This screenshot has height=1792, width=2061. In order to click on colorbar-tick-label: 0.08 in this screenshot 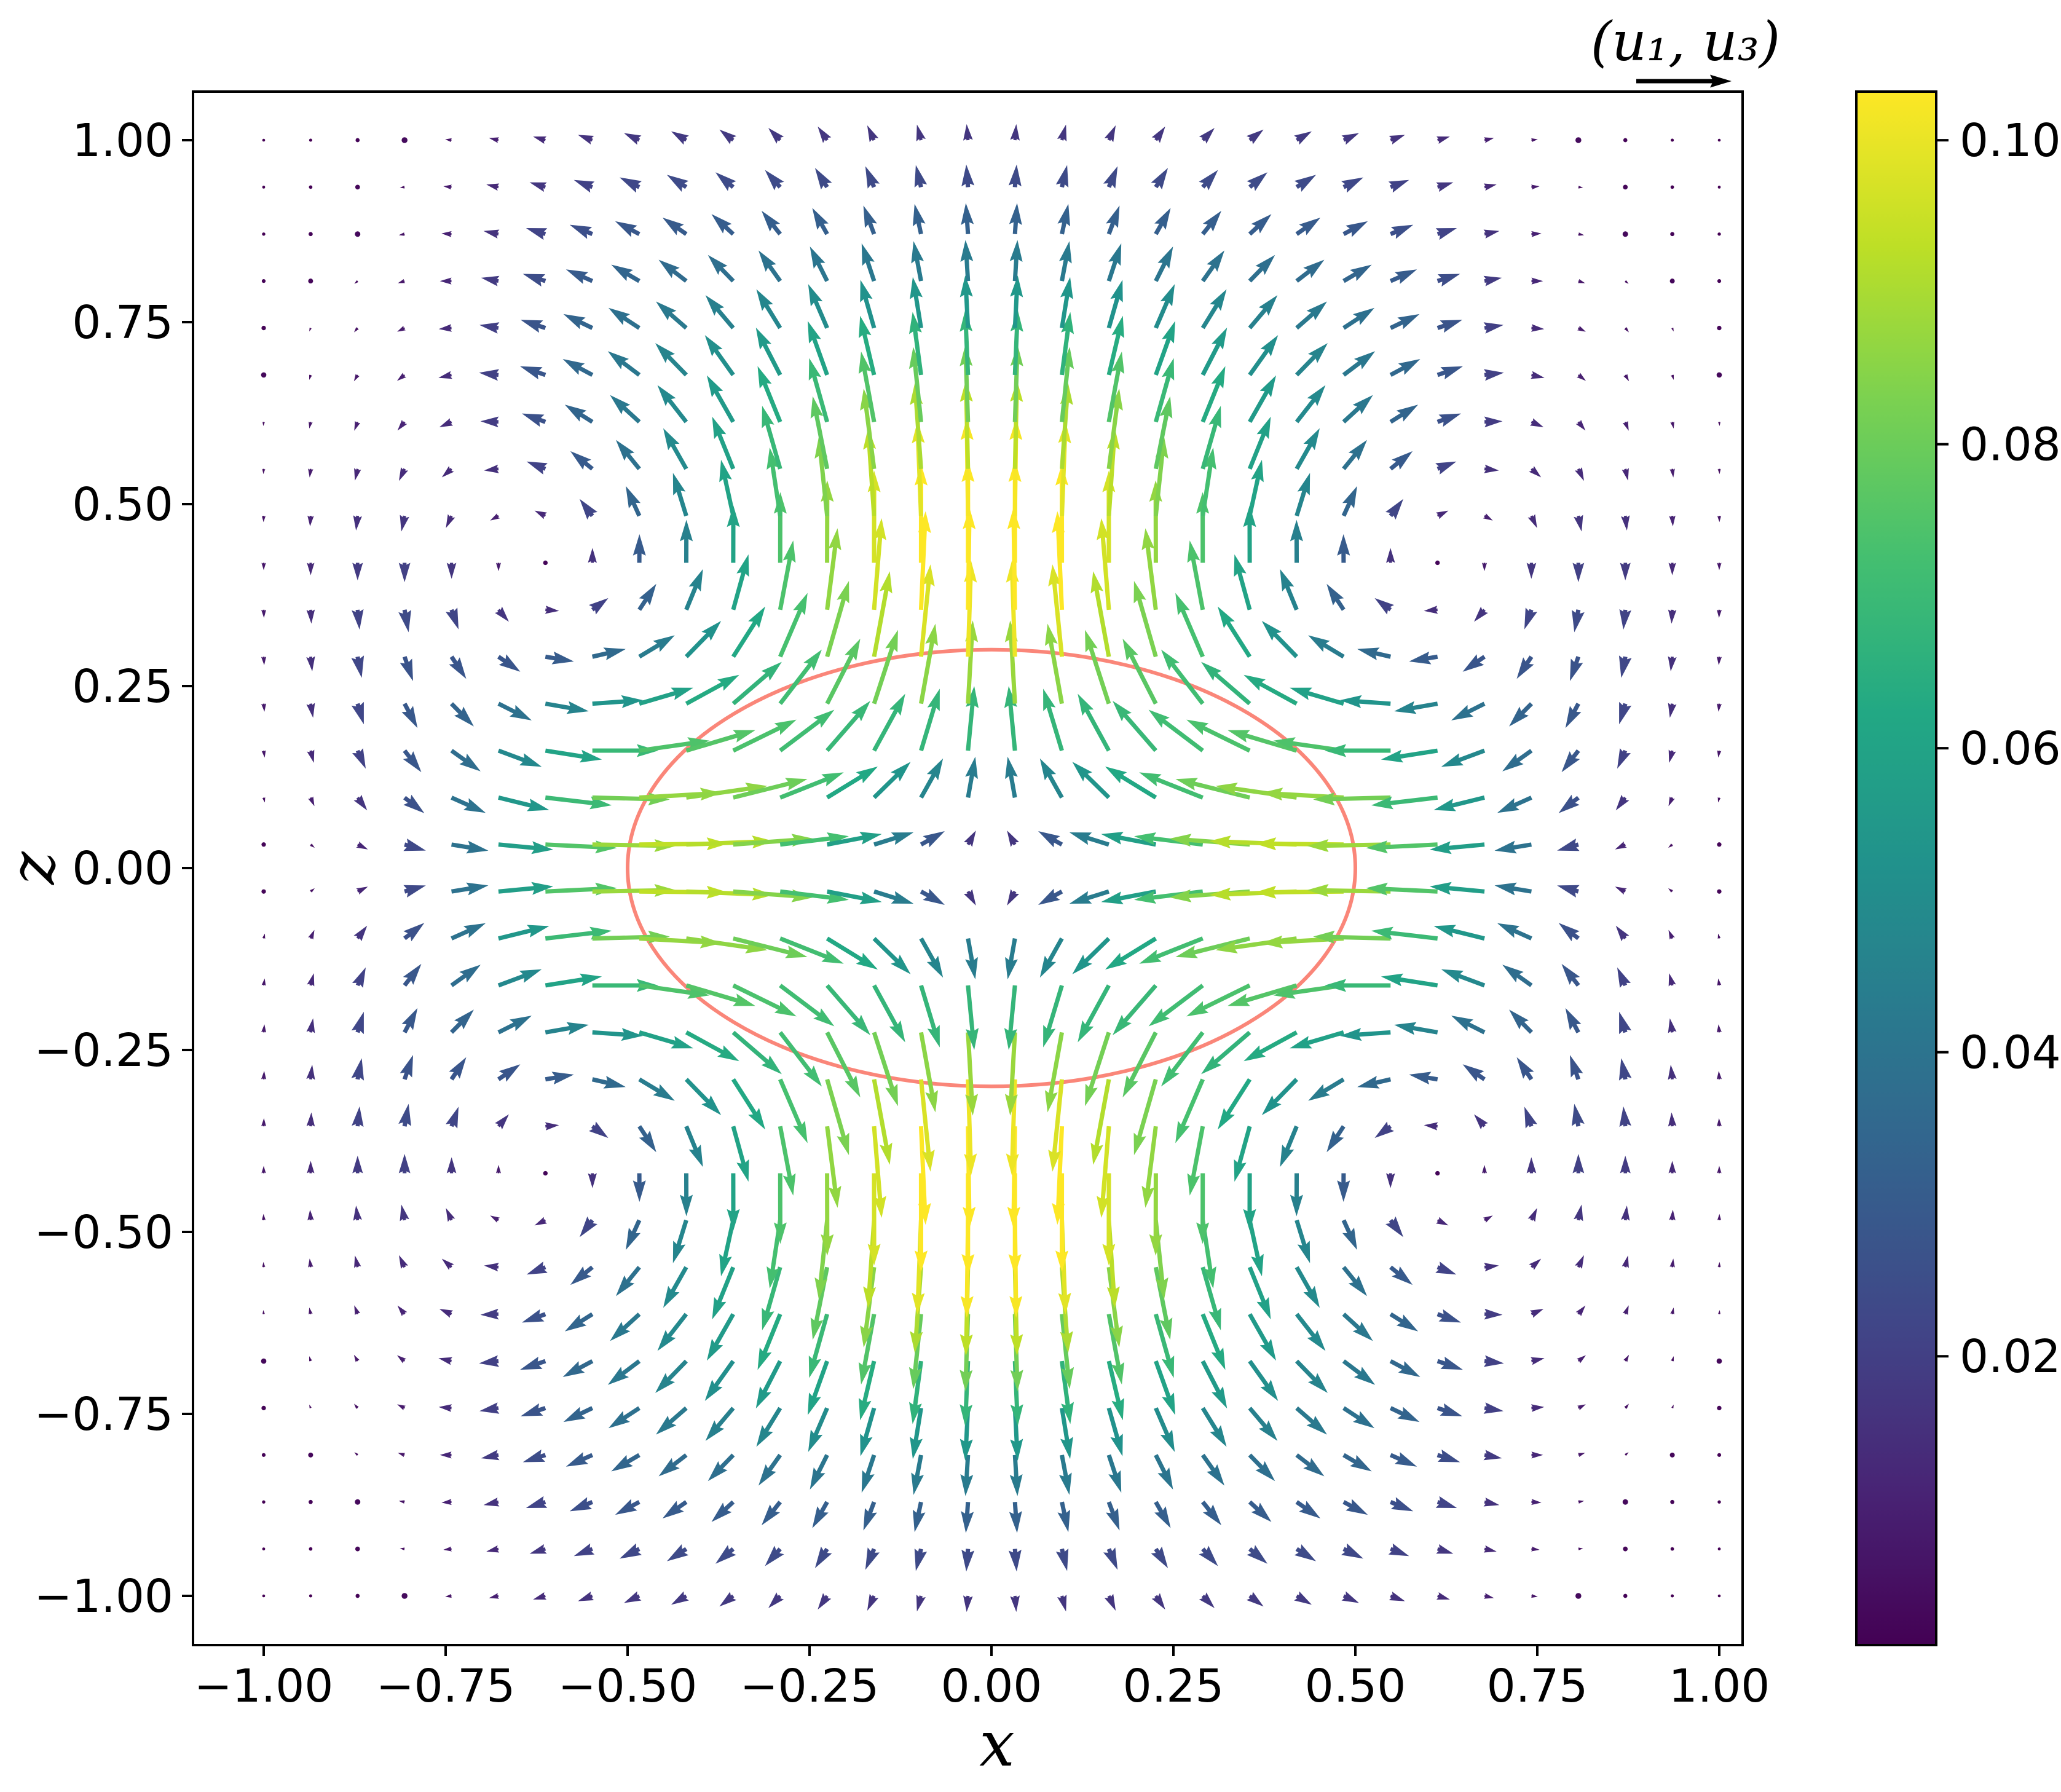, I will do `click(2011, 446)`.